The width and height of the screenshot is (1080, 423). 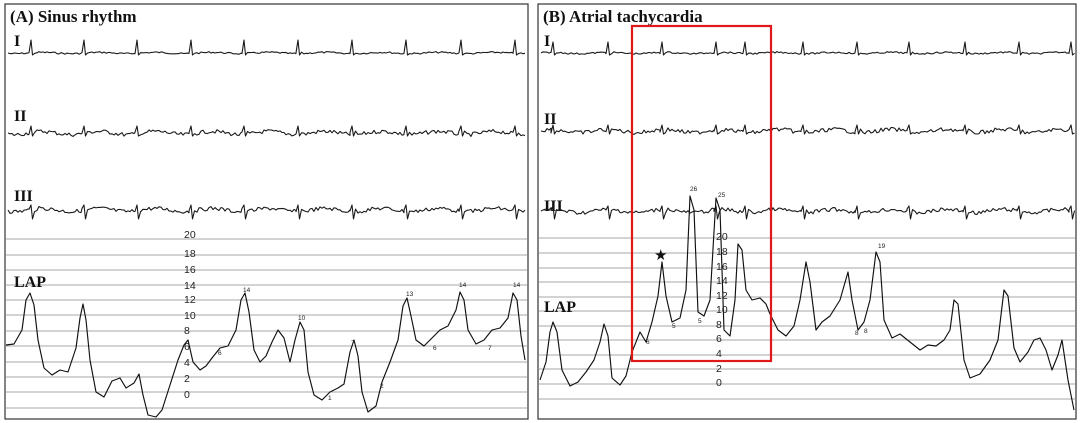 What do you see at coordinates (722, 252) in the screenshot?
I see `panel-b-scale-18: 18` at bounding box center [722, 252].